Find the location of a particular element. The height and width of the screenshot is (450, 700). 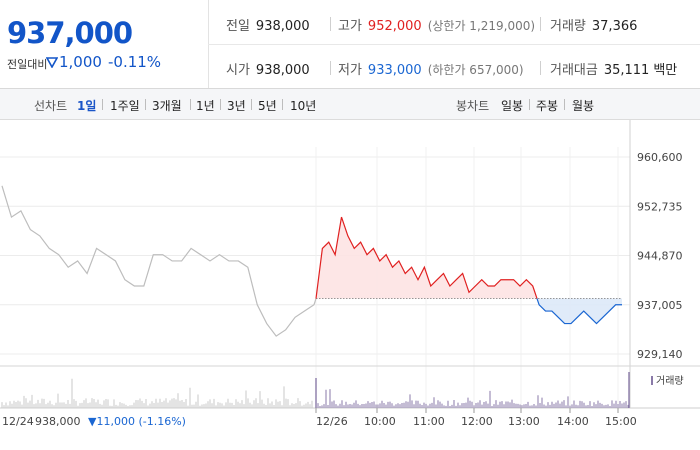

x-tick-label: 10:00 is located at coordinates (380, 421).